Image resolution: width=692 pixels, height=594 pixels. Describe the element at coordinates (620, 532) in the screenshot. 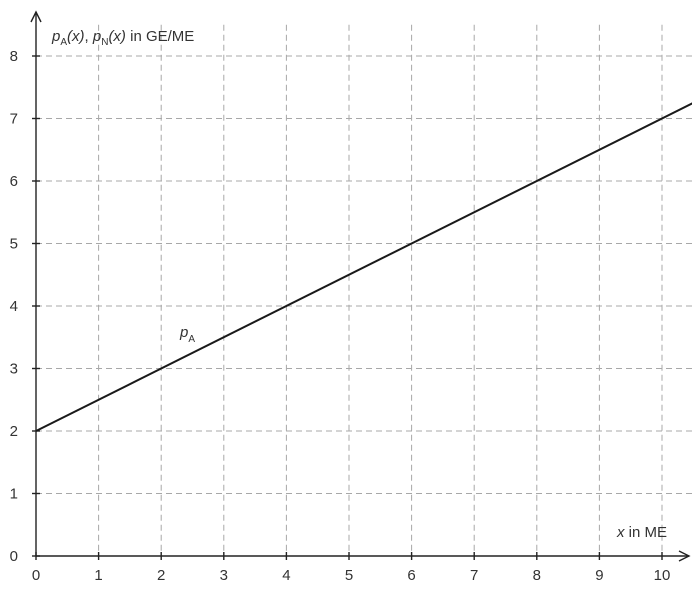

I see `x-label-var: x` at that location.